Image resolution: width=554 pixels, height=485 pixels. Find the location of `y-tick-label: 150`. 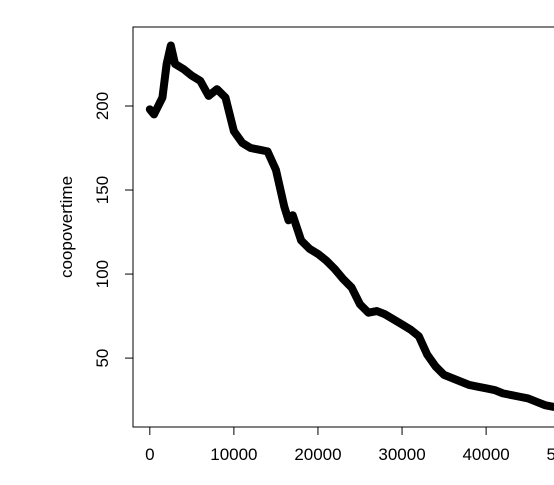

y-tick-label: 150 is located at coordinates (102, 190).